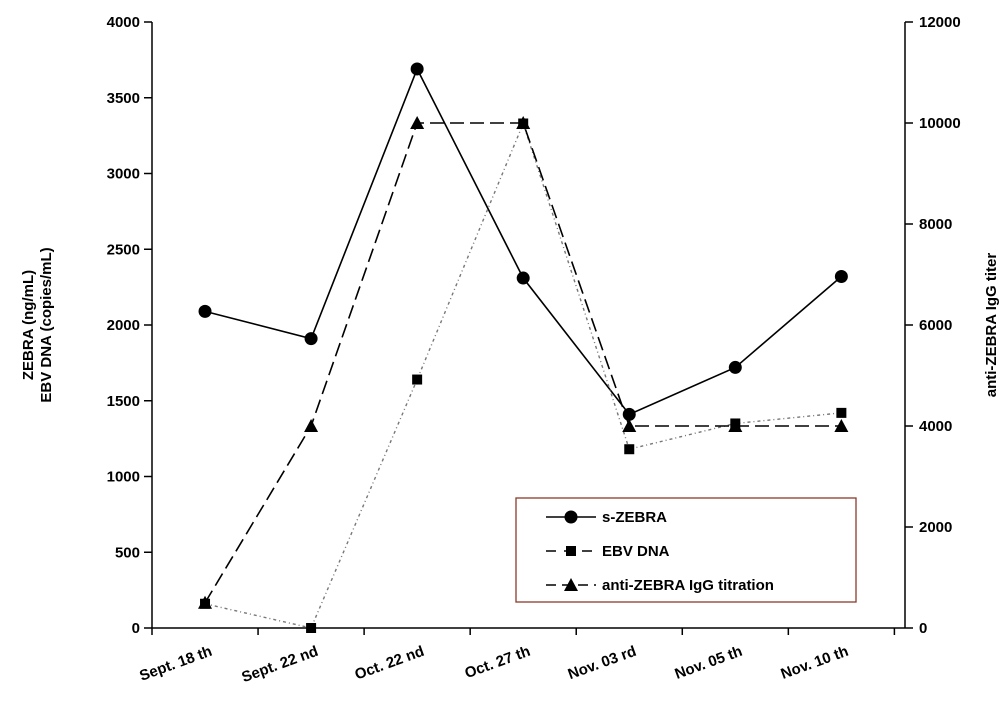  I want to click on legend-label: anti-ZEBRA IgG titration, so click(688, 585).